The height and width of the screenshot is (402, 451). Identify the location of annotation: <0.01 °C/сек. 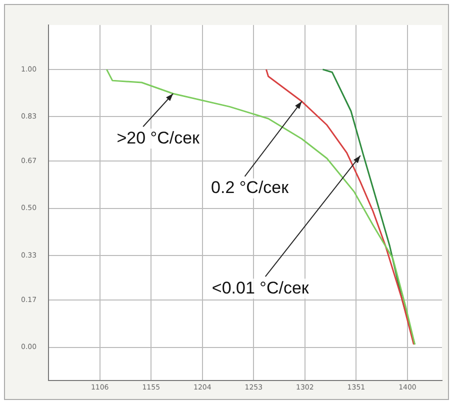
(261, 288).